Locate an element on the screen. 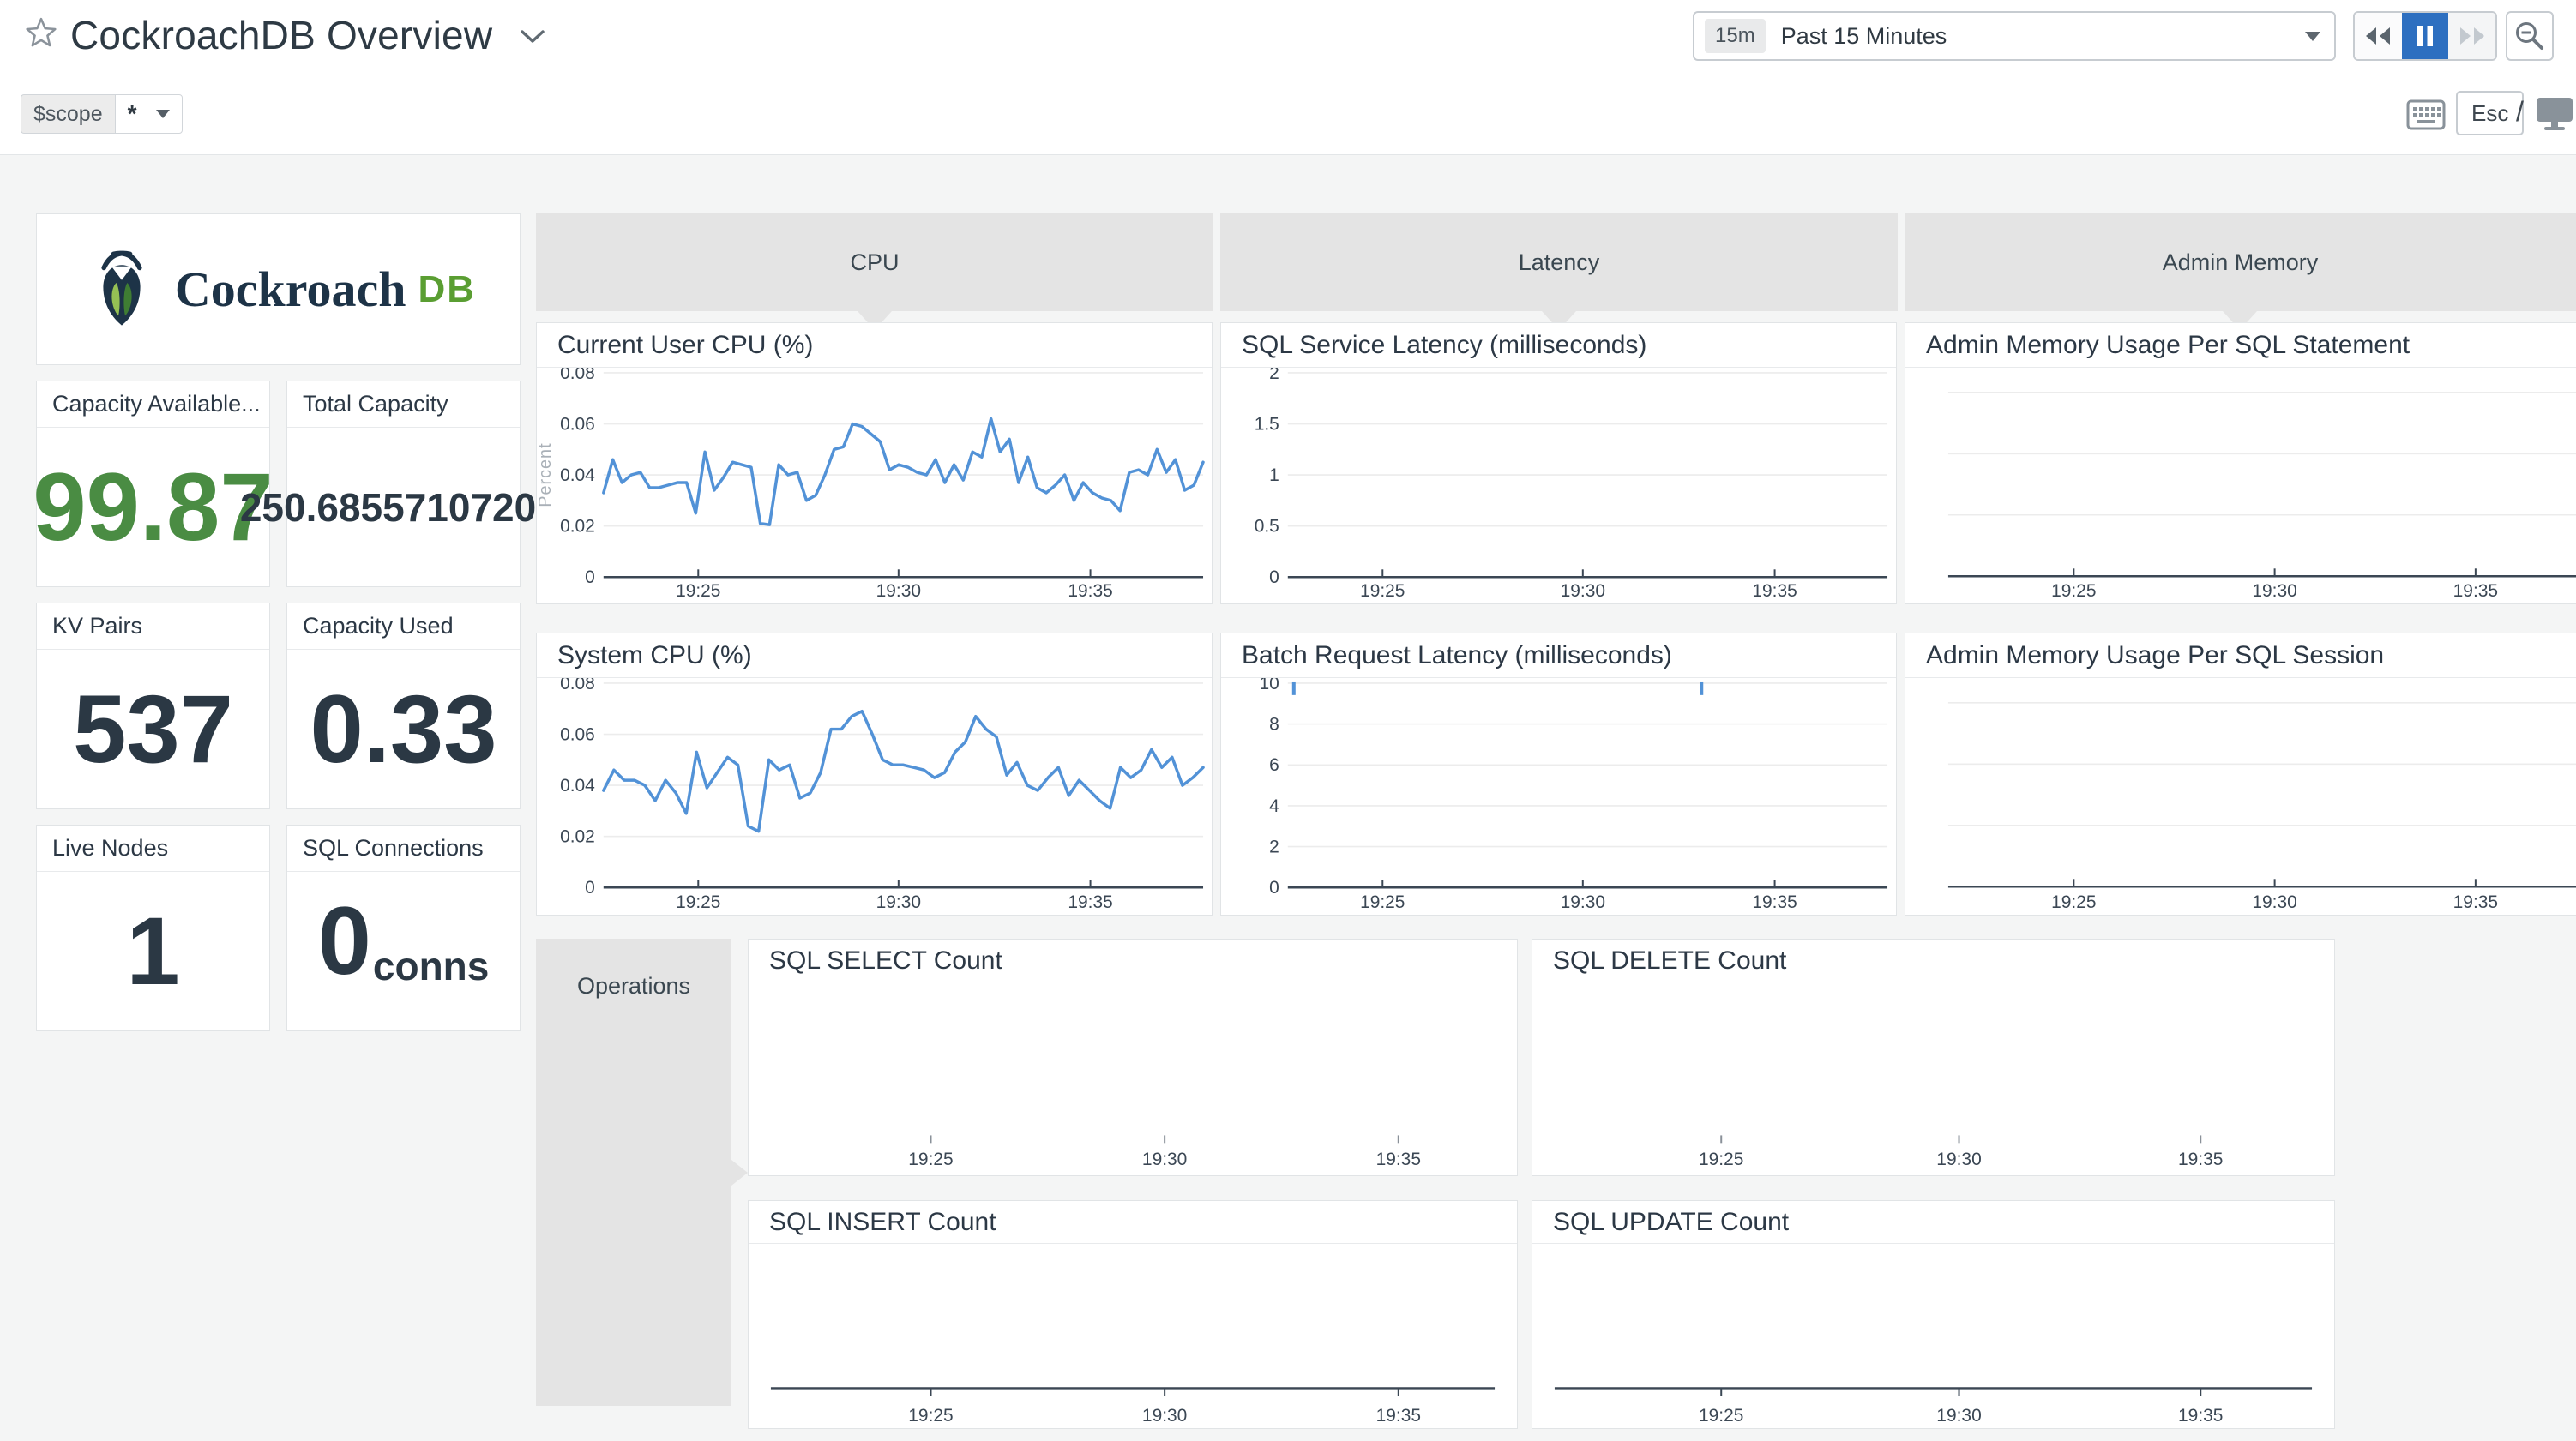 This screenshot has height=1441, width=2576. page-title: CockroachDB Overview is located at coordinates (281, 35).